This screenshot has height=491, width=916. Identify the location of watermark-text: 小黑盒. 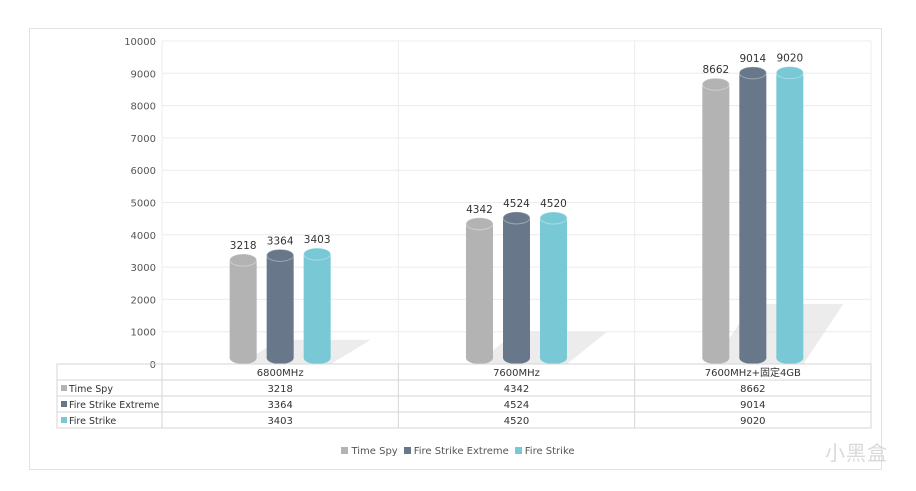
(856, 453).